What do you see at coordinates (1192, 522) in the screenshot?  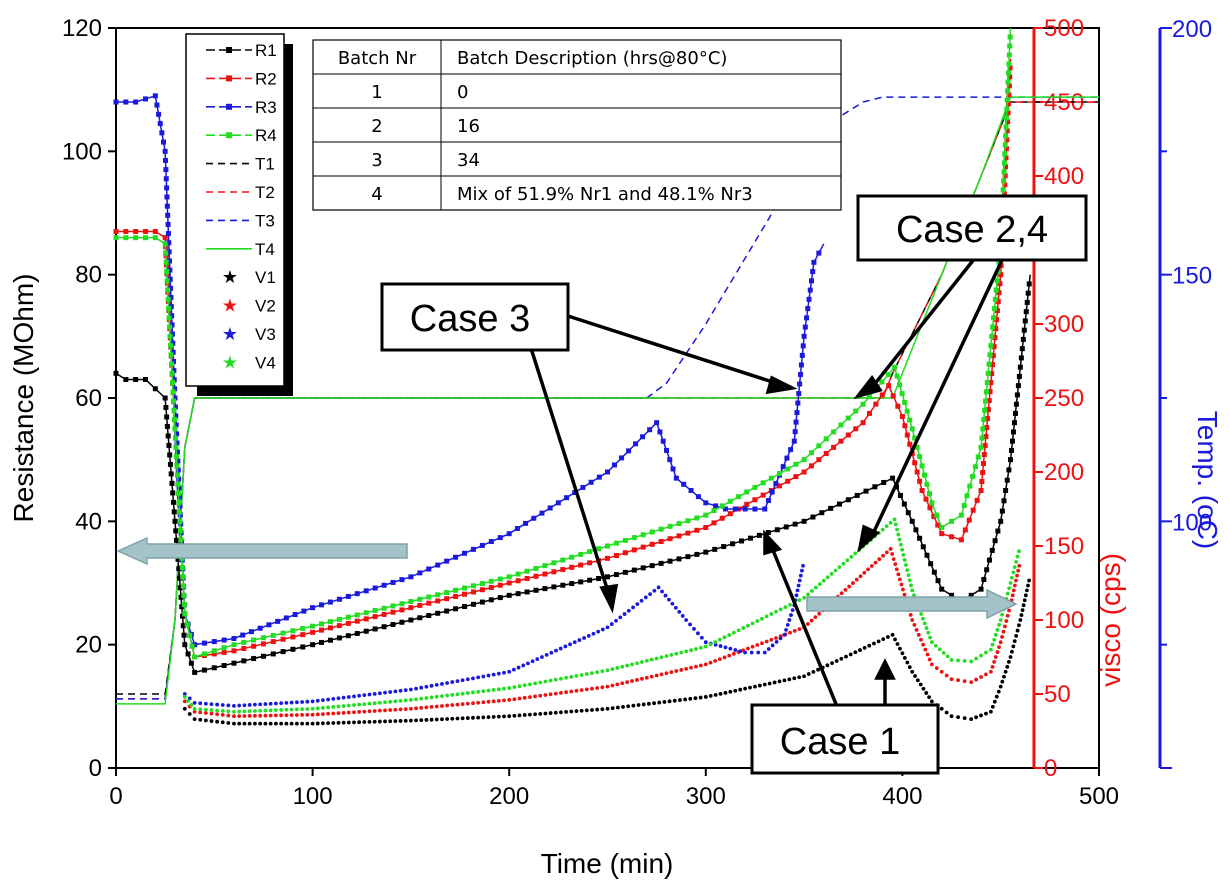 I see `temp-tick-label: 100` at bounding box center [1192, 522].